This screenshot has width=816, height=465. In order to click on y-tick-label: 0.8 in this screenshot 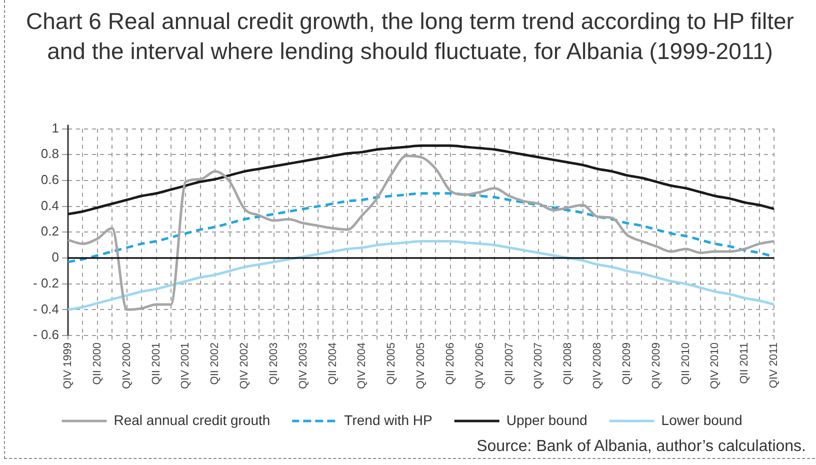, I will do `click(50, 154)`.